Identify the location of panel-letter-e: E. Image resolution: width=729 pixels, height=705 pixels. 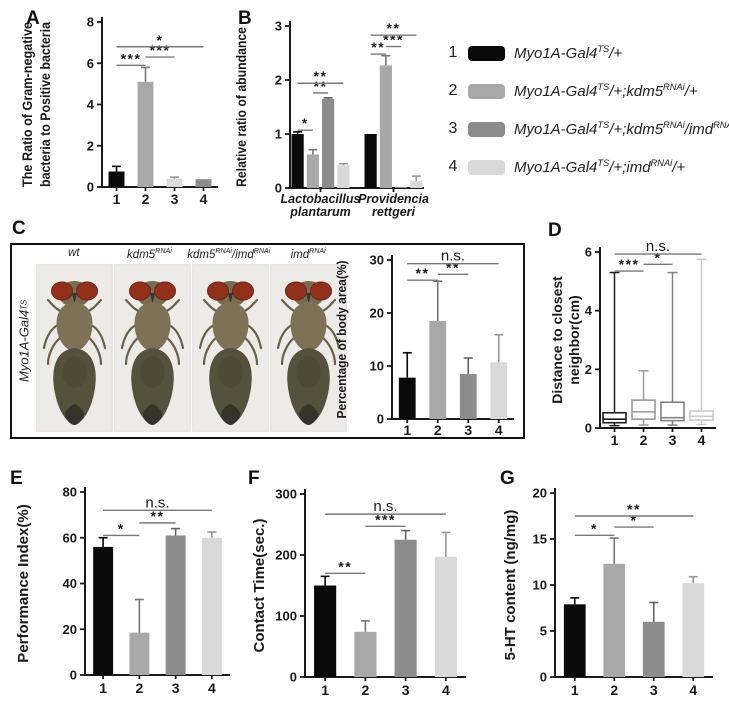
(16, 478).